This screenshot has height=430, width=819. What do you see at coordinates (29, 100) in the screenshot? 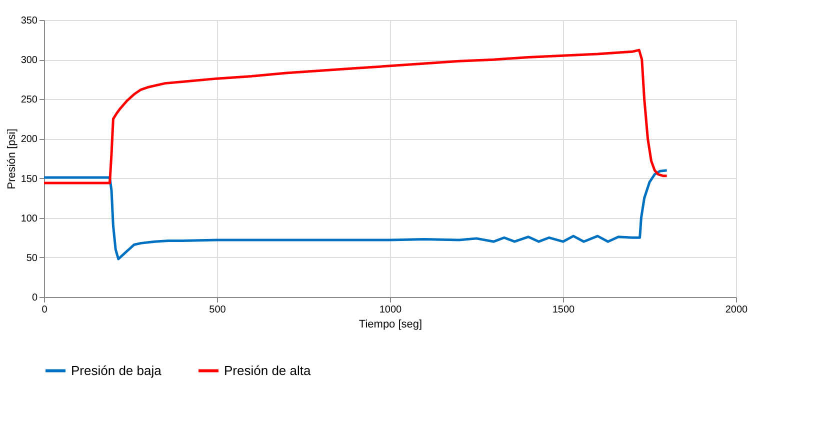
I see `y-tick-label: 250` at bounding box center [29, 100].